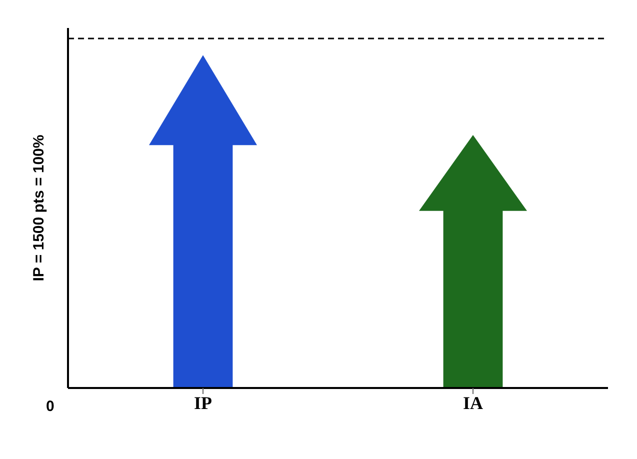 This screenshot has height=459, width=637. I want to click on text: 0, so click(50, 406).